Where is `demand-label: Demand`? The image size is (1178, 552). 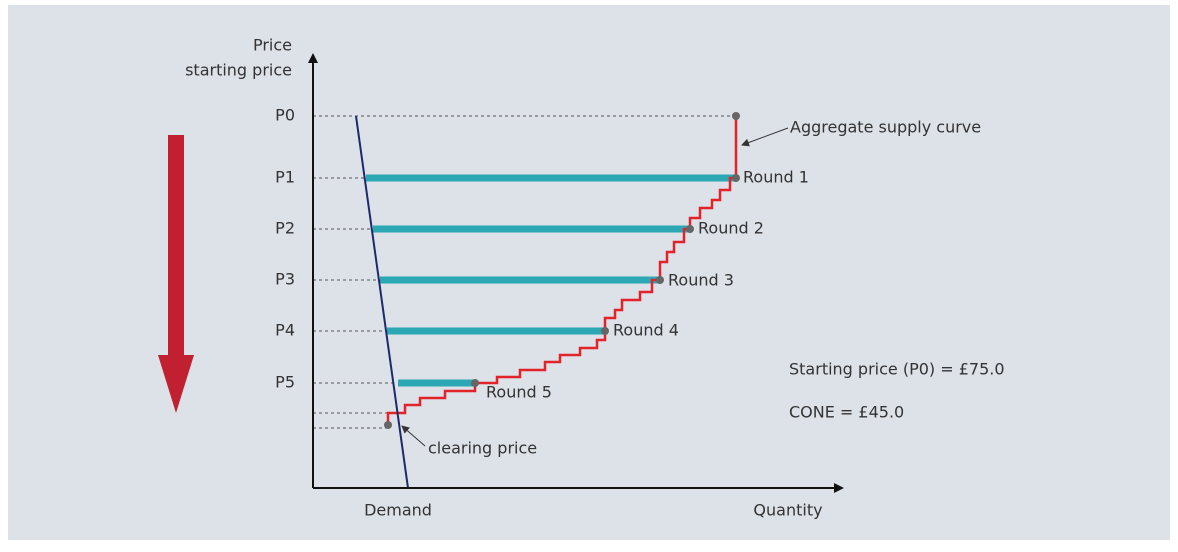 demand-label: Demand is located at coordinates (398, 510).